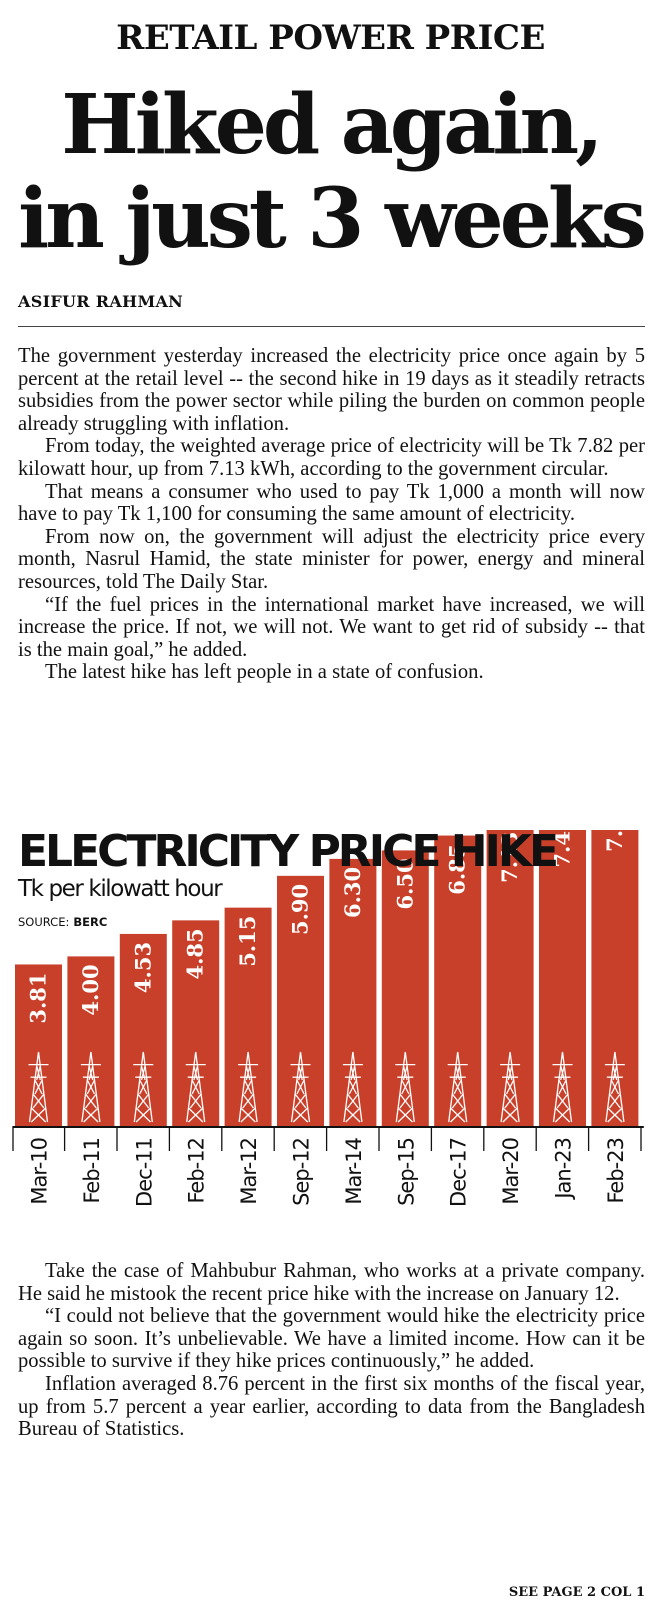 Image resolution: width=661 pixels, height=1610 pixels. I want to click on bar-value-label: 5.15, so click(247, 941).